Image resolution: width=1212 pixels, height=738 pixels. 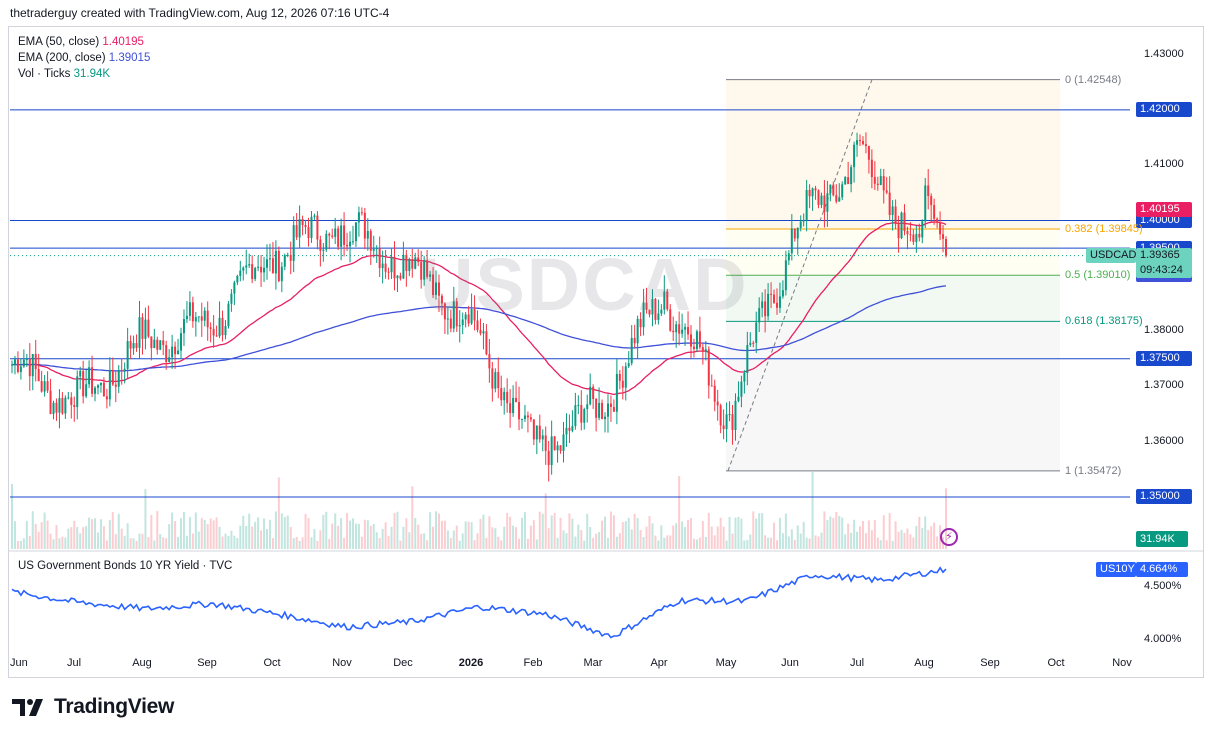 I want to click on yield-line, so click(x=479, y=602).